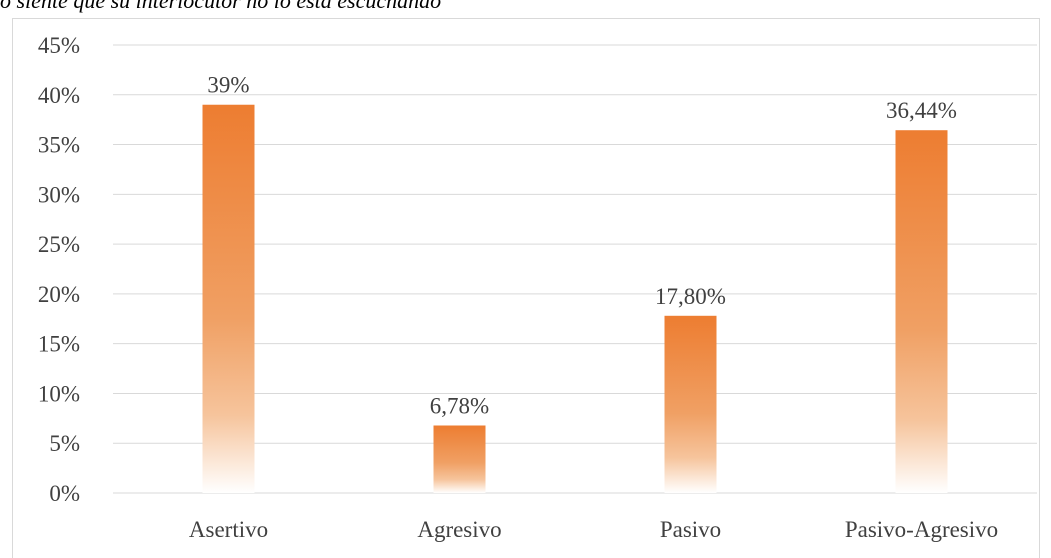 This screenshot has width=1051, height=558. I want to click on x-tick-label: Pasivo-Agresivo, so click(921, 529).